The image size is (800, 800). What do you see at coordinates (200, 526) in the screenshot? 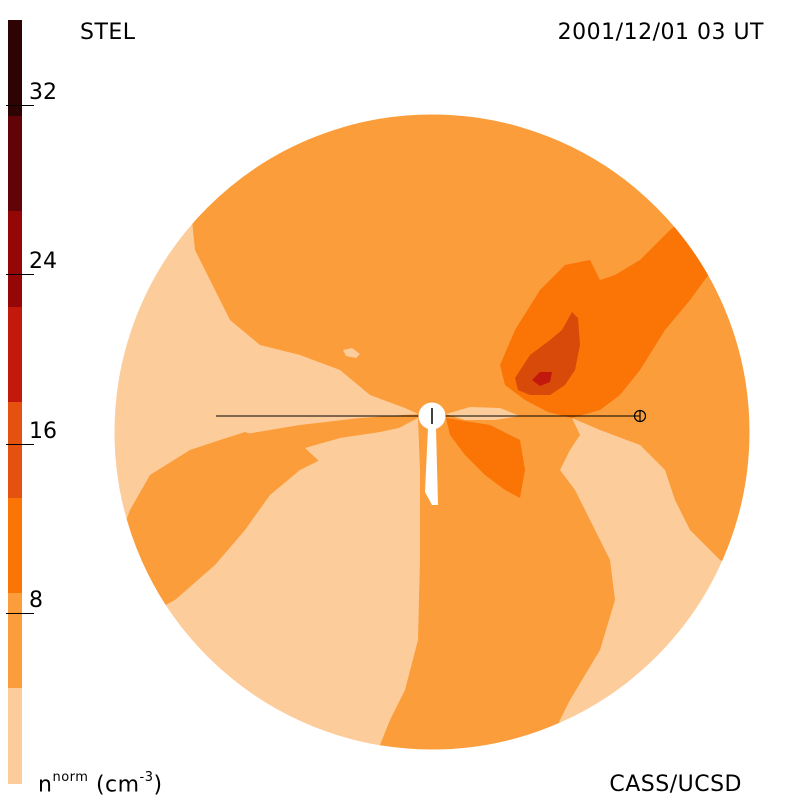
I see `medium-density-region` at bounding box center [200, 526].